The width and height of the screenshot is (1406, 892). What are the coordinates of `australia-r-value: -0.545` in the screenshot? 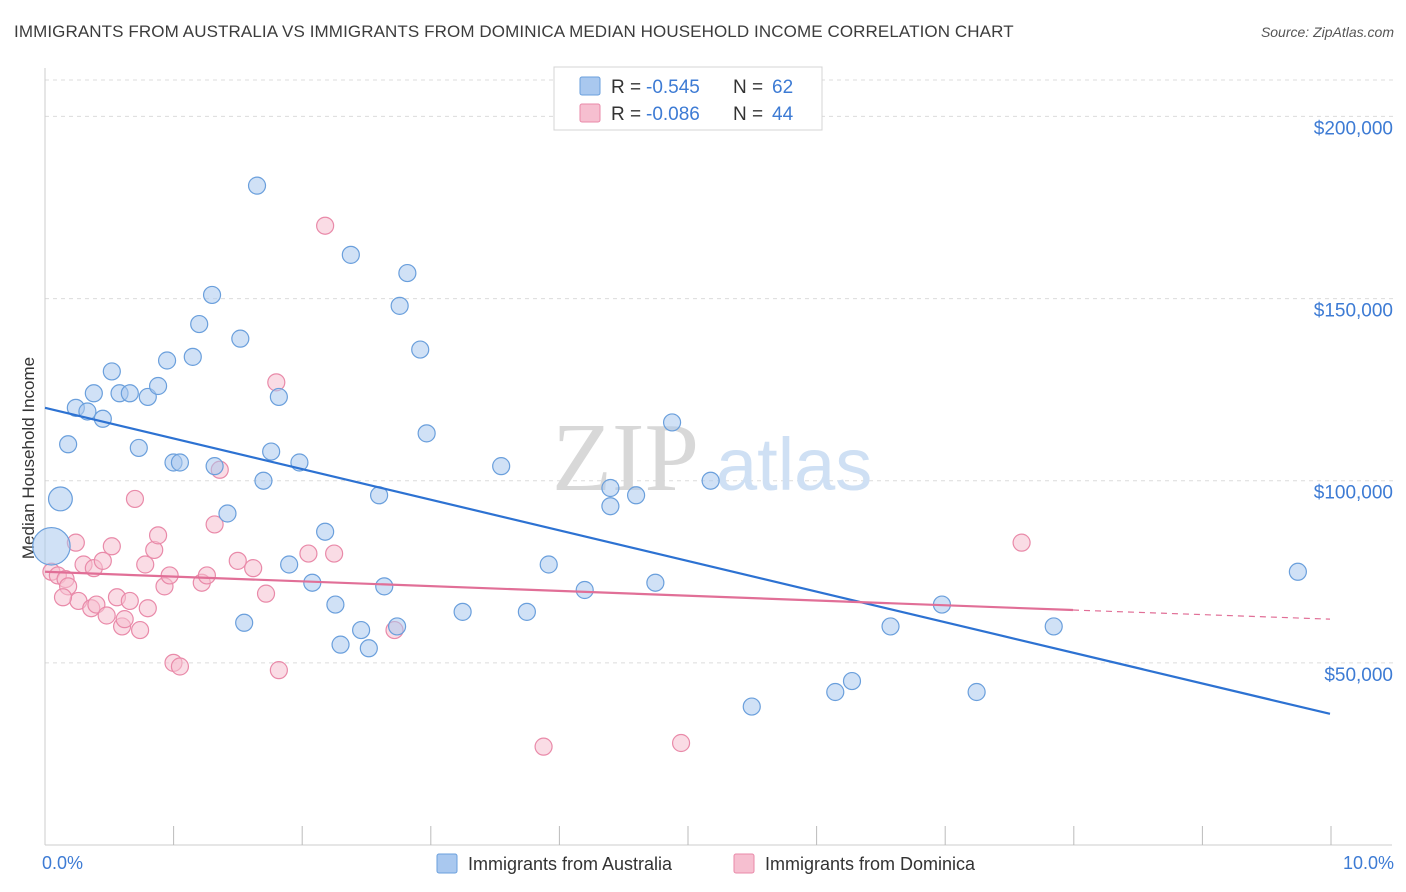 It's located at (673, 87).